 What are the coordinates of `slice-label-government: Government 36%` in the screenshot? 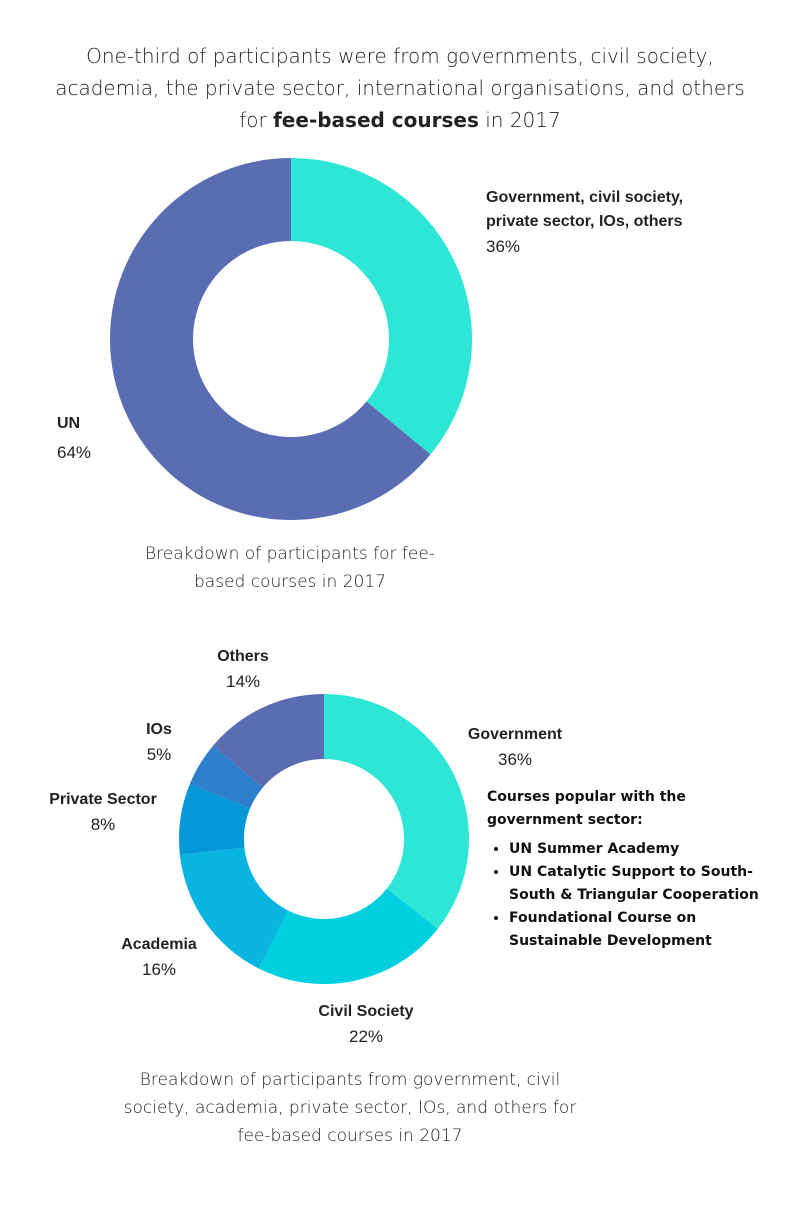 It's located at (515, 748).